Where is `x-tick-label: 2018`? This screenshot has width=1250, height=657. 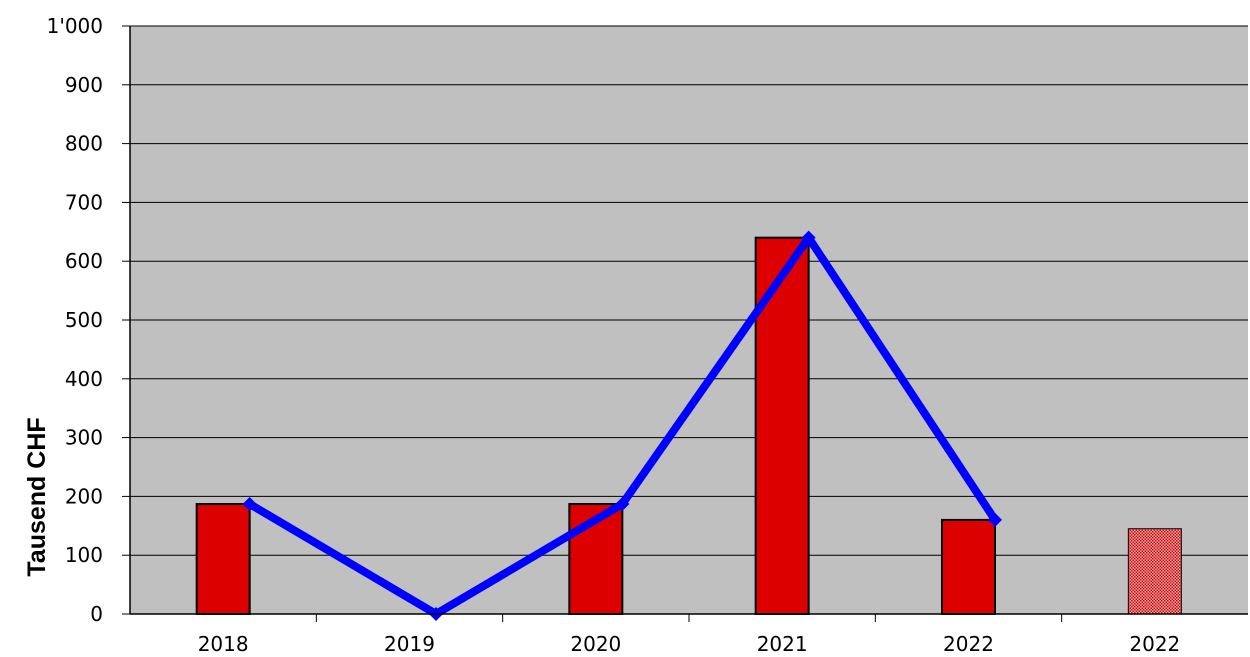
x-tick-label: 2018 is located at coordinates (223, 644).